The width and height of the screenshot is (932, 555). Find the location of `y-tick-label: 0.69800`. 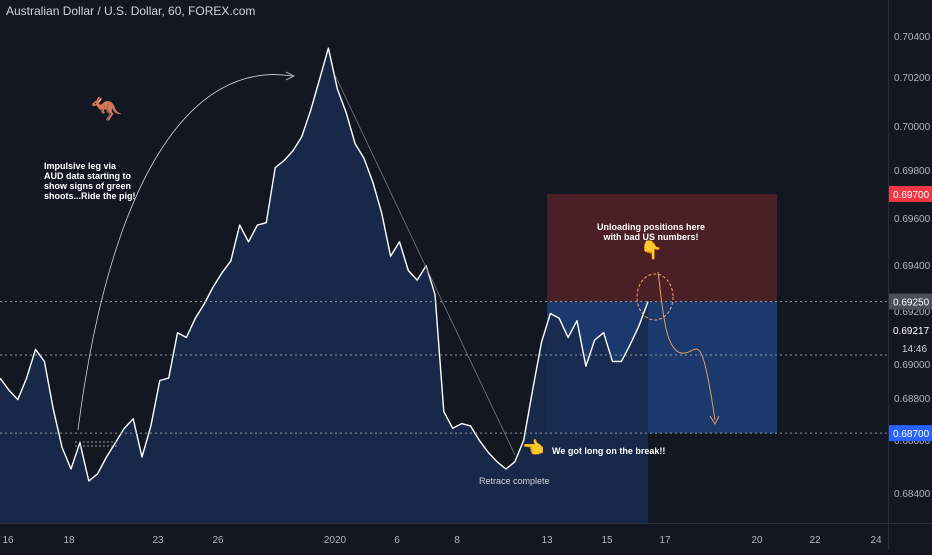

y-tick-label: 0.69800 is located at coordinates (912, 171).